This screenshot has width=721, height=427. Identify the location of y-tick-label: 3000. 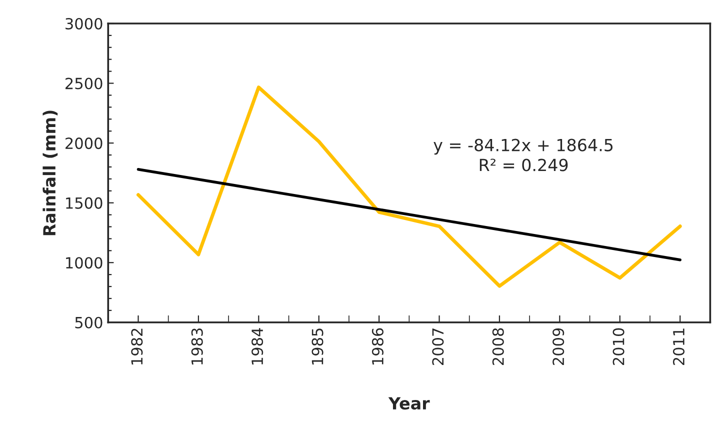
(84, 24).